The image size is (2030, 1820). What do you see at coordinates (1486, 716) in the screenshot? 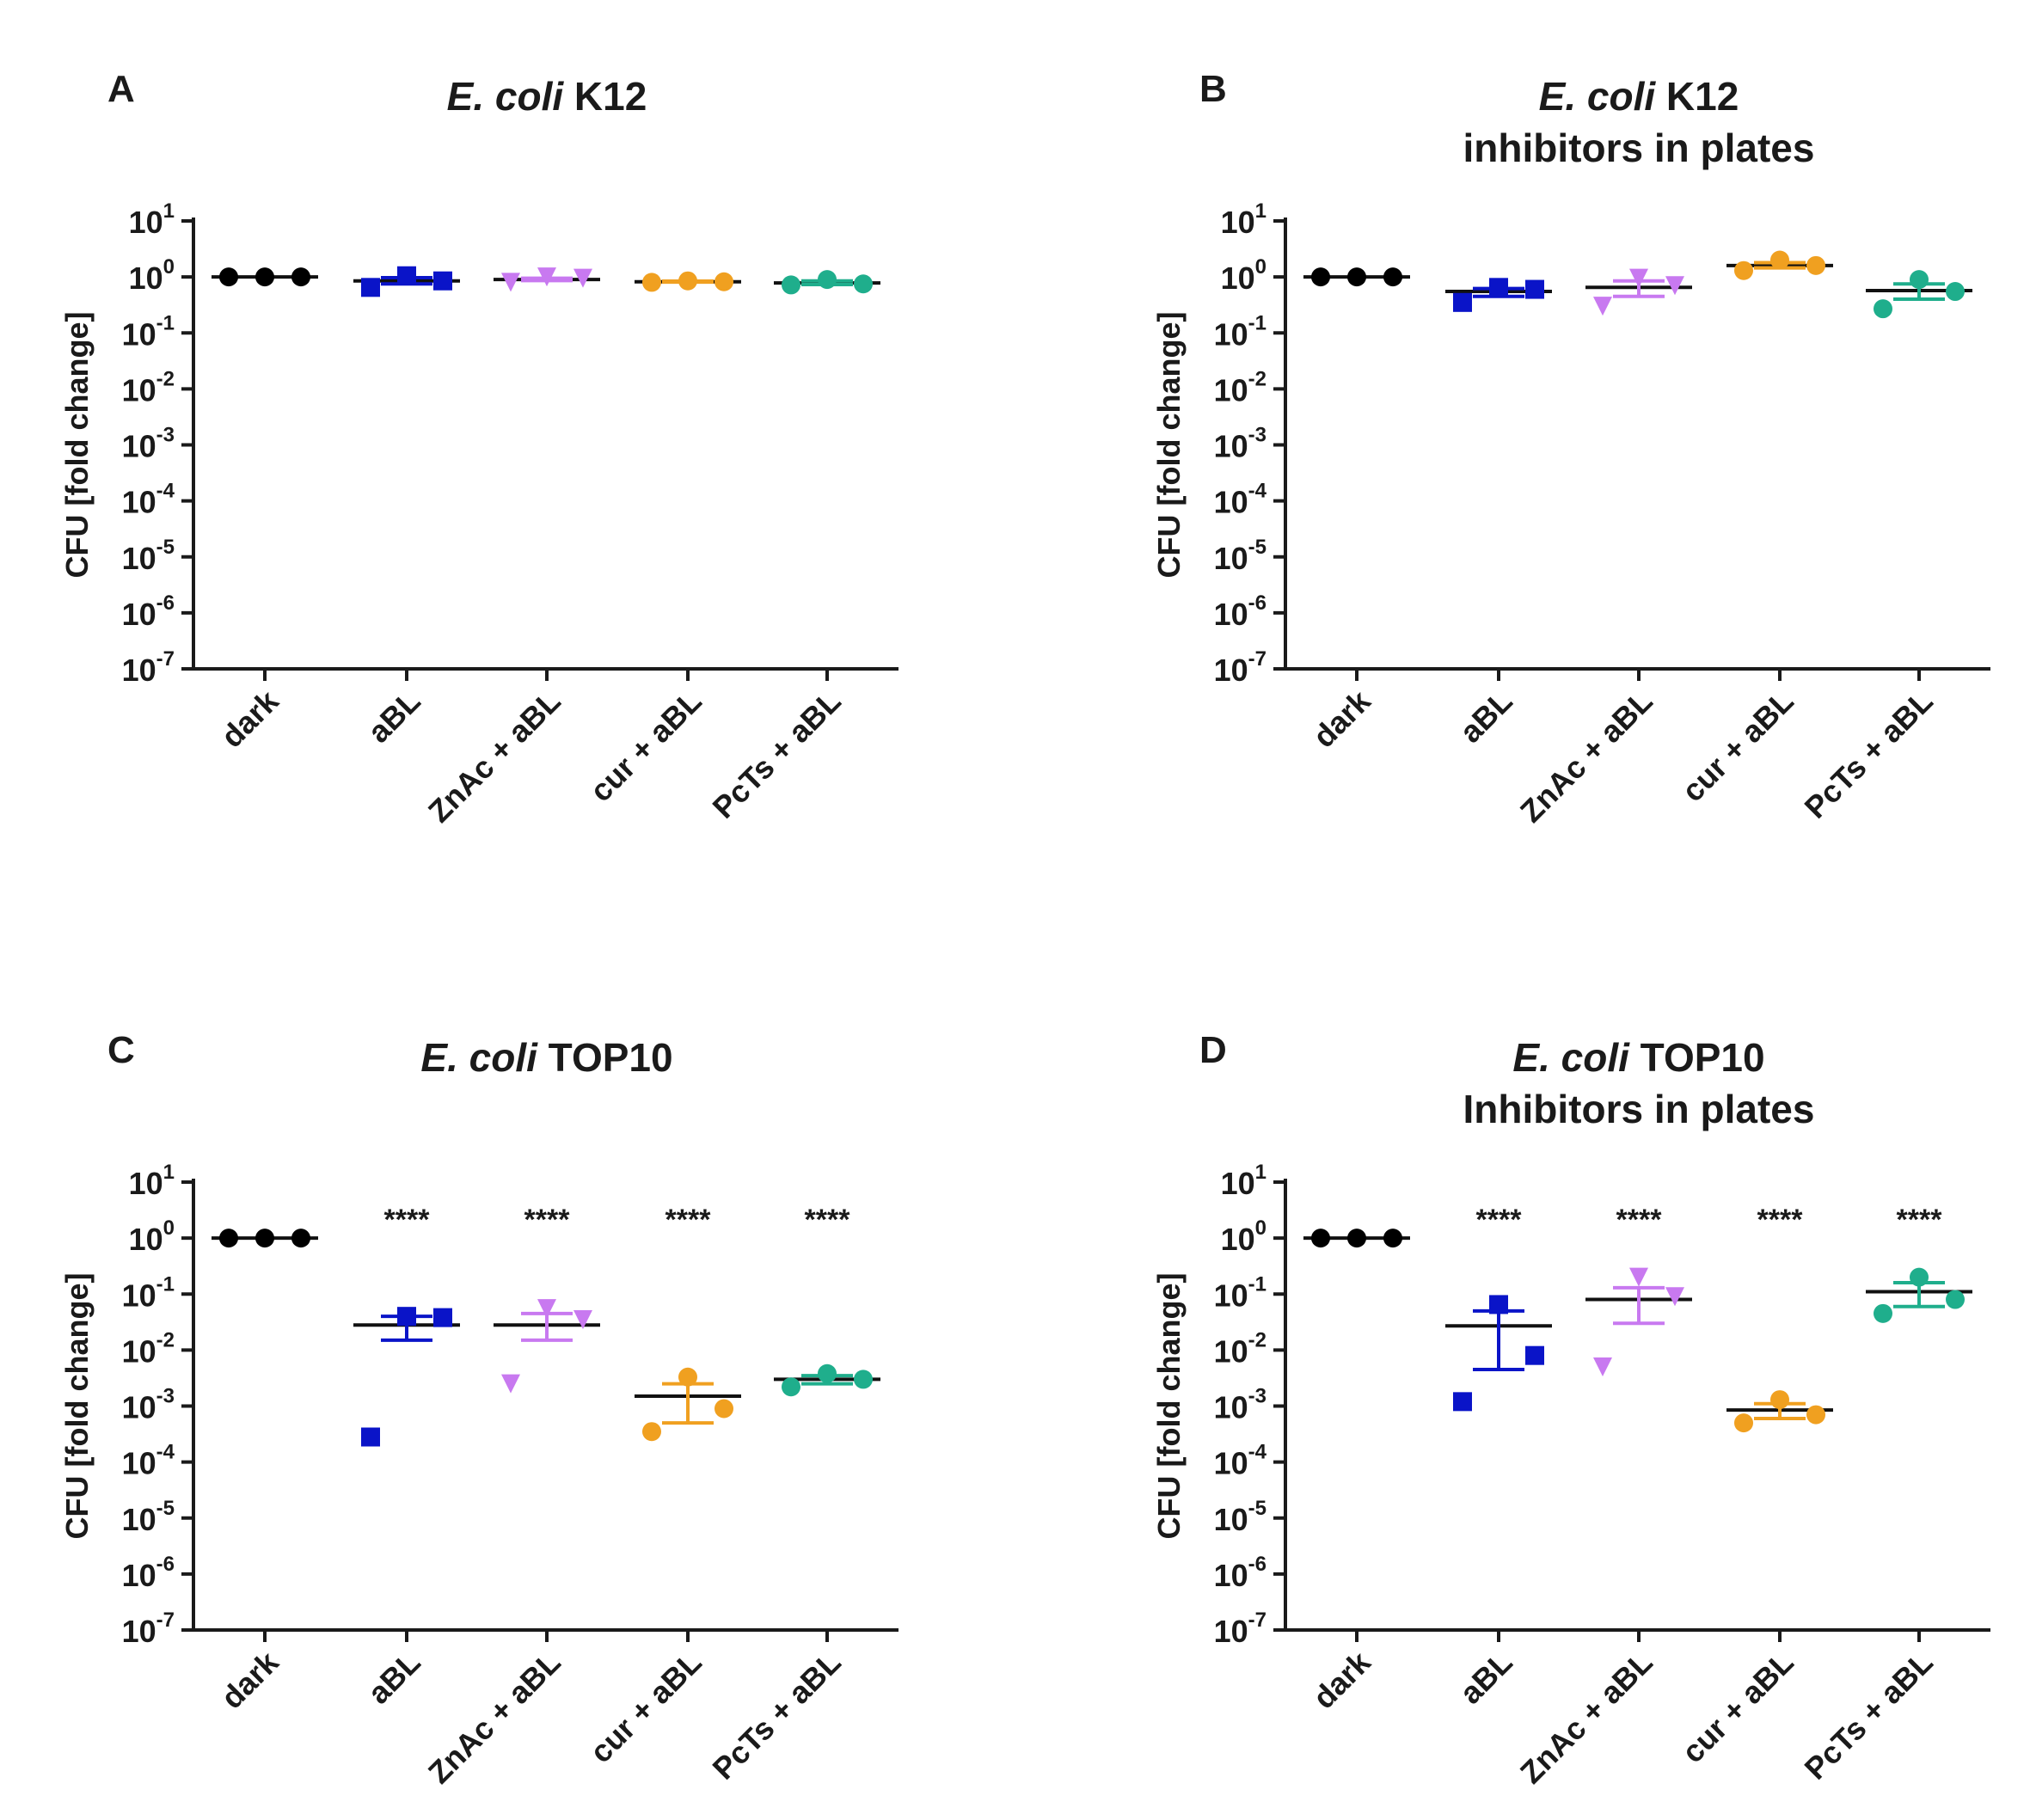
I see `x-tick-label: aBL` at bounding box center [1486, 716].